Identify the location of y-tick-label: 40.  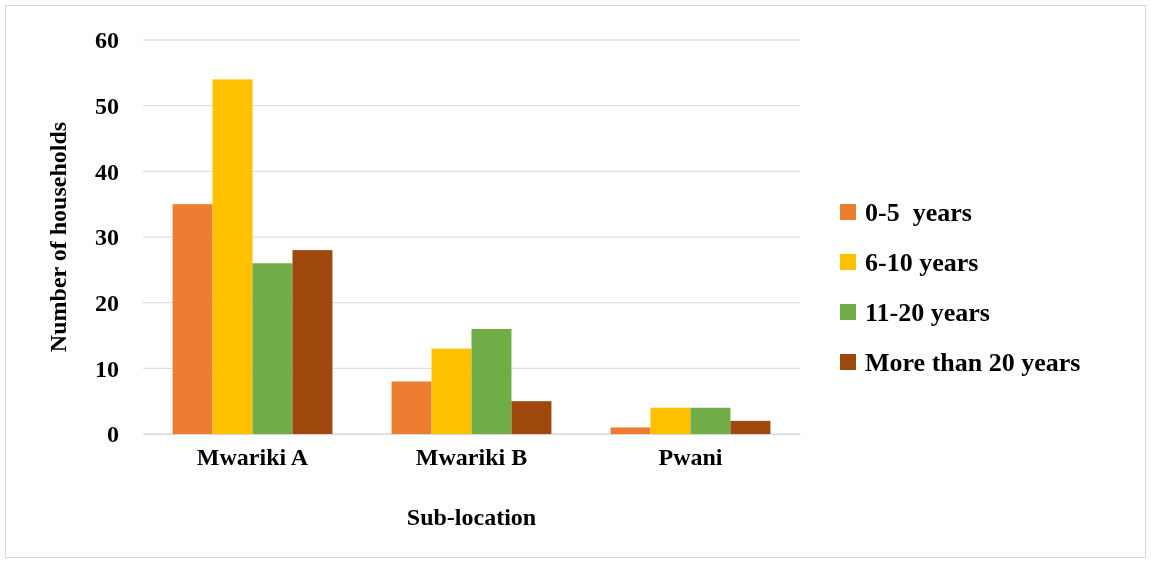
(107, 171).